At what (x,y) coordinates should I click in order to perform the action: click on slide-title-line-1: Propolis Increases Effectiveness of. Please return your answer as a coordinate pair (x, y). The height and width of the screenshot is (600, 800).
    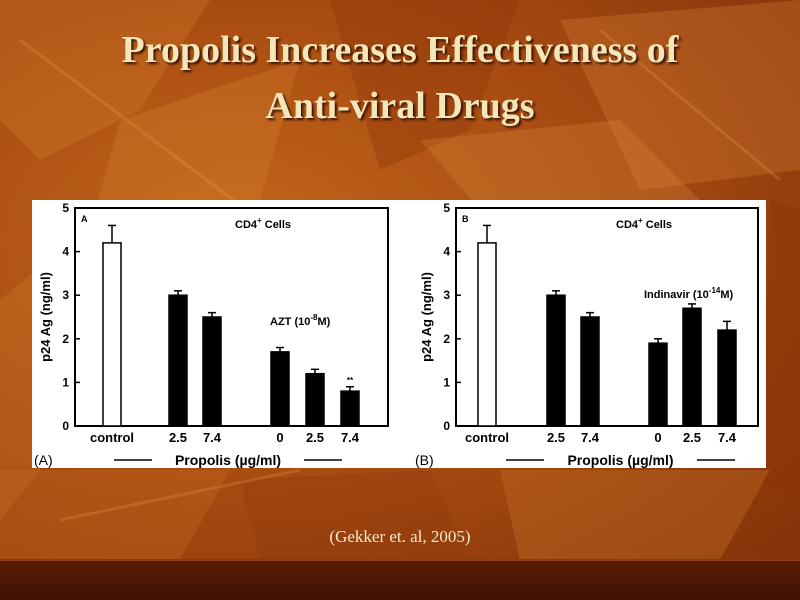
    Looking at the image, I should click on (400, 50).